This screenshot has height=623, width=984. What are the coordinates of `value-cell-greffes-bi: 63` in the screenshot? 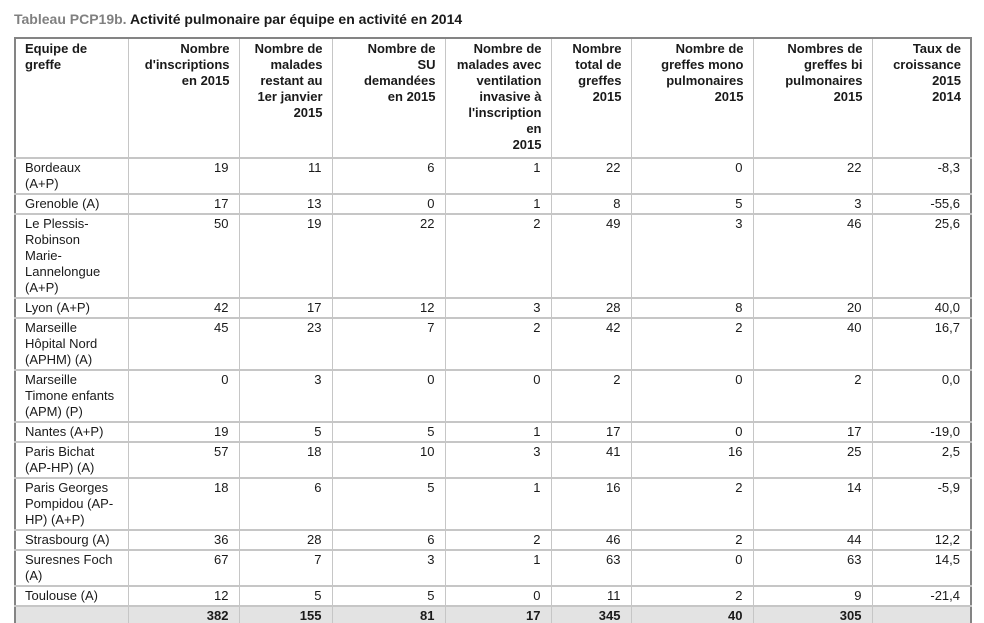 It's located at (812, 568).